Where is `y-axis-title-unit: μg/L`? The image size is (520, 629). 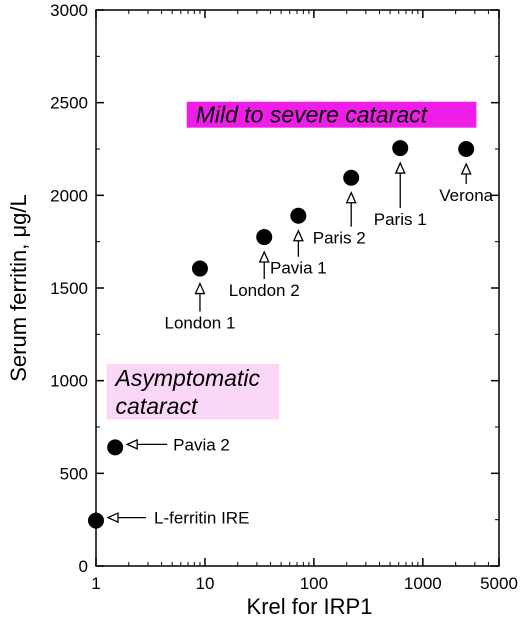 y-axis-title-unit: μg/L is located at coordinates (18, 215).